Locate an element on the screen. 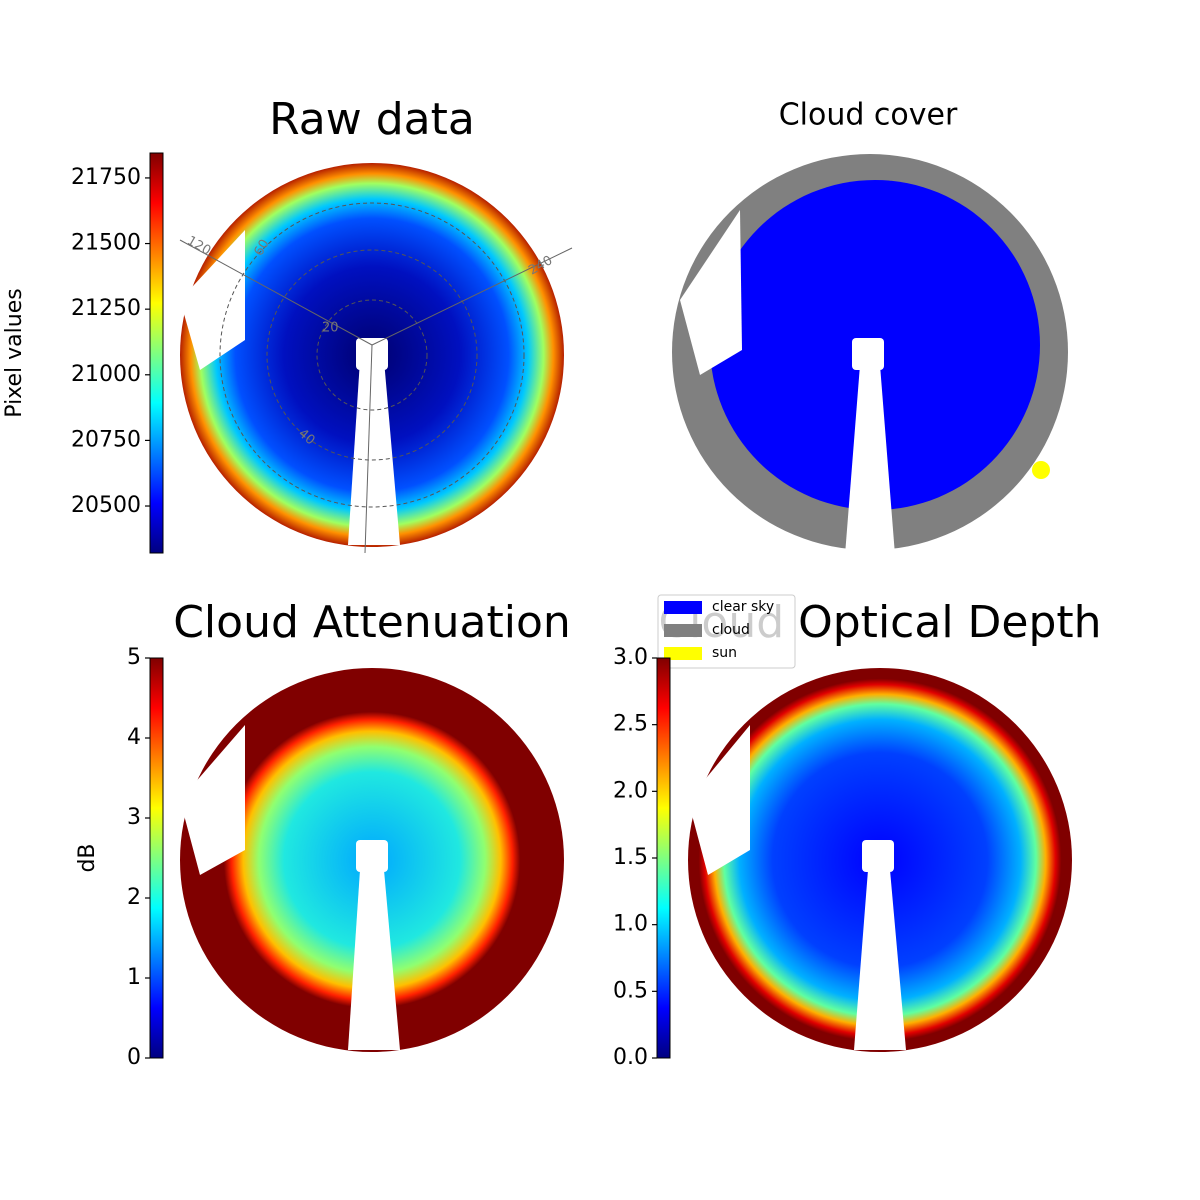  tick-label: 2.0 is located at coordinates (630, 790).